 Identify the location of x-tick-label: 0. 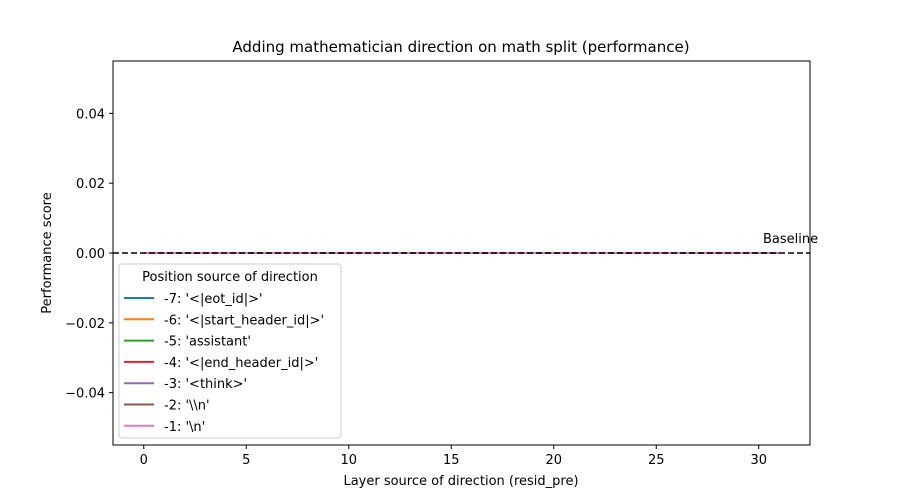
(144, 460).